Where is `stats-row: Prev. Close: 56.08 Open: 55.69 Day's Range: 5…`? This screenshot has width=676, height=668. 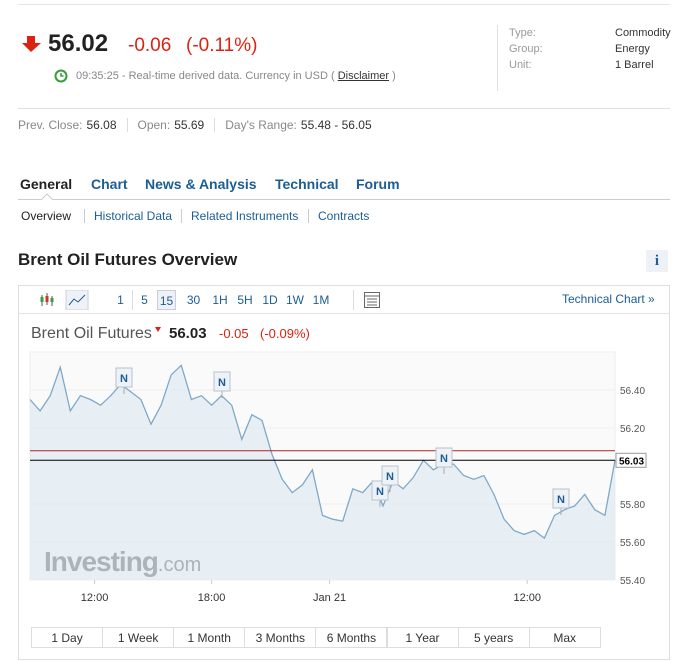
stats-row: Prev. Close: 56.08 Open: 55.69 Day's Range: 5… is located at coordinates (200, 125).